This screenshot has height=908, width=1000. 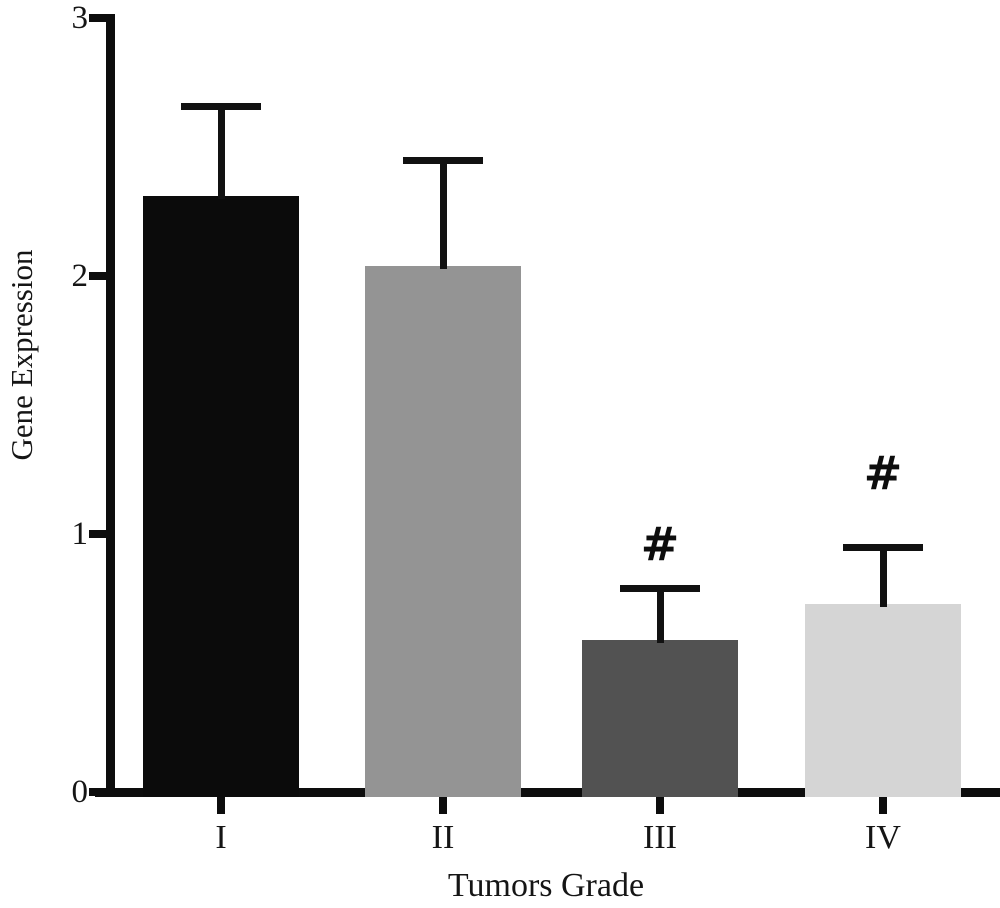 What do you see at coordinates (660, 615) in the screenshot?
I see `error-bar-stem-III` at bounding box center [660, 615].